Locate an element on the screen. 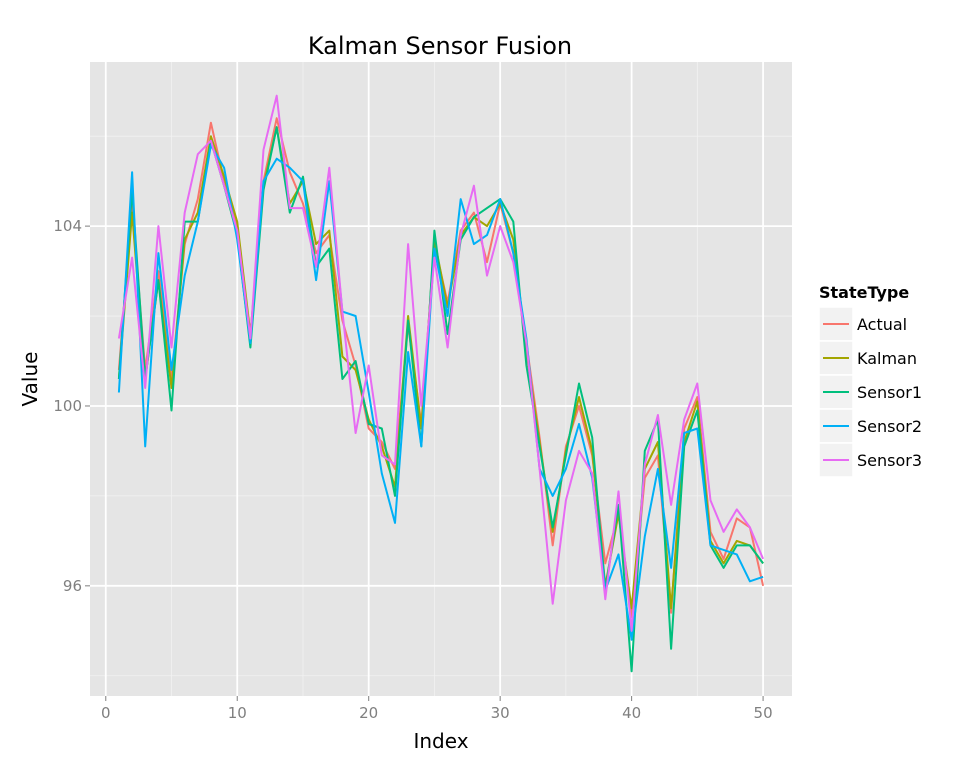  x-tick-label: 20 is located at coordinates (368, 713).